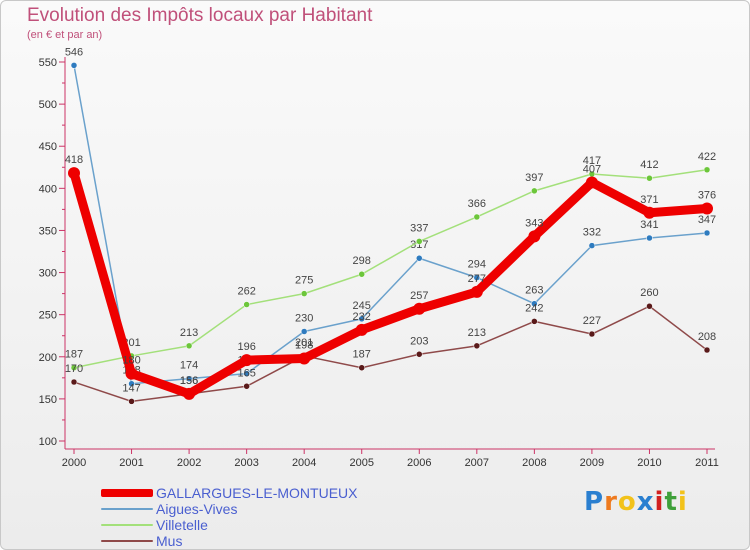 The image size is (750, 550). What do you see at coordinates (534, 223) in the screenshot?
I see `data-label: 343` at bounding box center [534, 223].